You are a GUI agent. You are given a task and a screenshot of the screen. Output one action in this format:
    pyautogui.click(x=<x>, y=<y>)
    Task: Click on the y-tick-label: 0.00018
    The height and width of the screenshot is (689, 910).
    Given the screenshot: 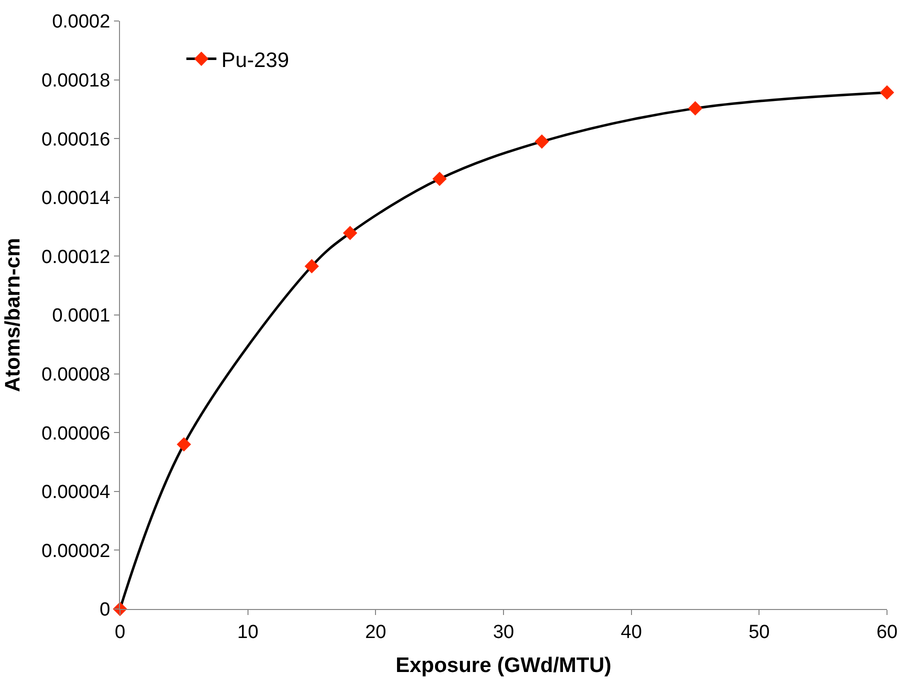 What is the action you would take?
    pyautogui.click(x=76, y=81)
    